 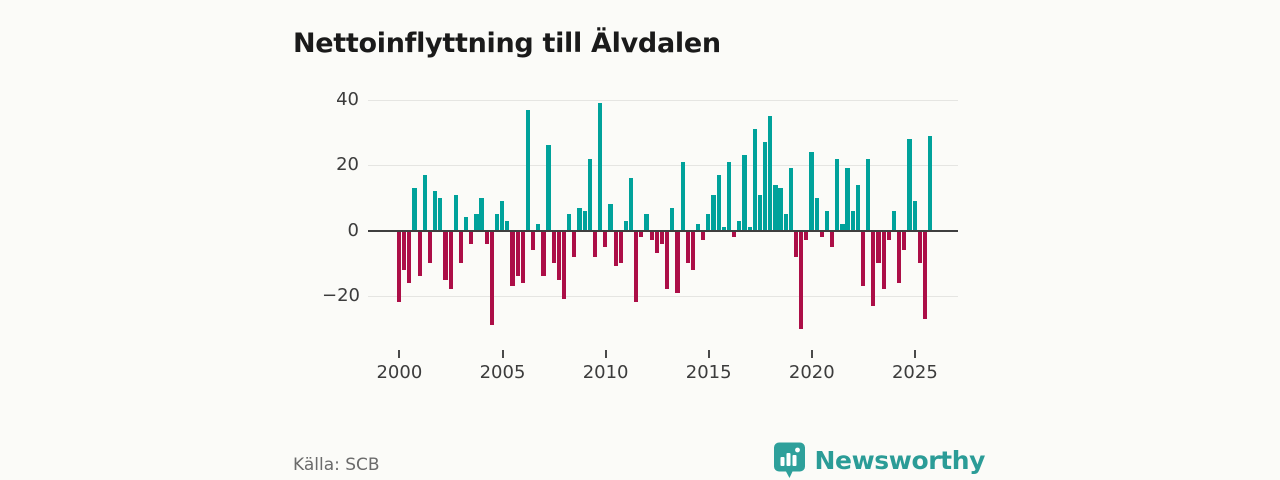 I want to click on y-axis-tick-label: 0, so click(x=353, y=230).